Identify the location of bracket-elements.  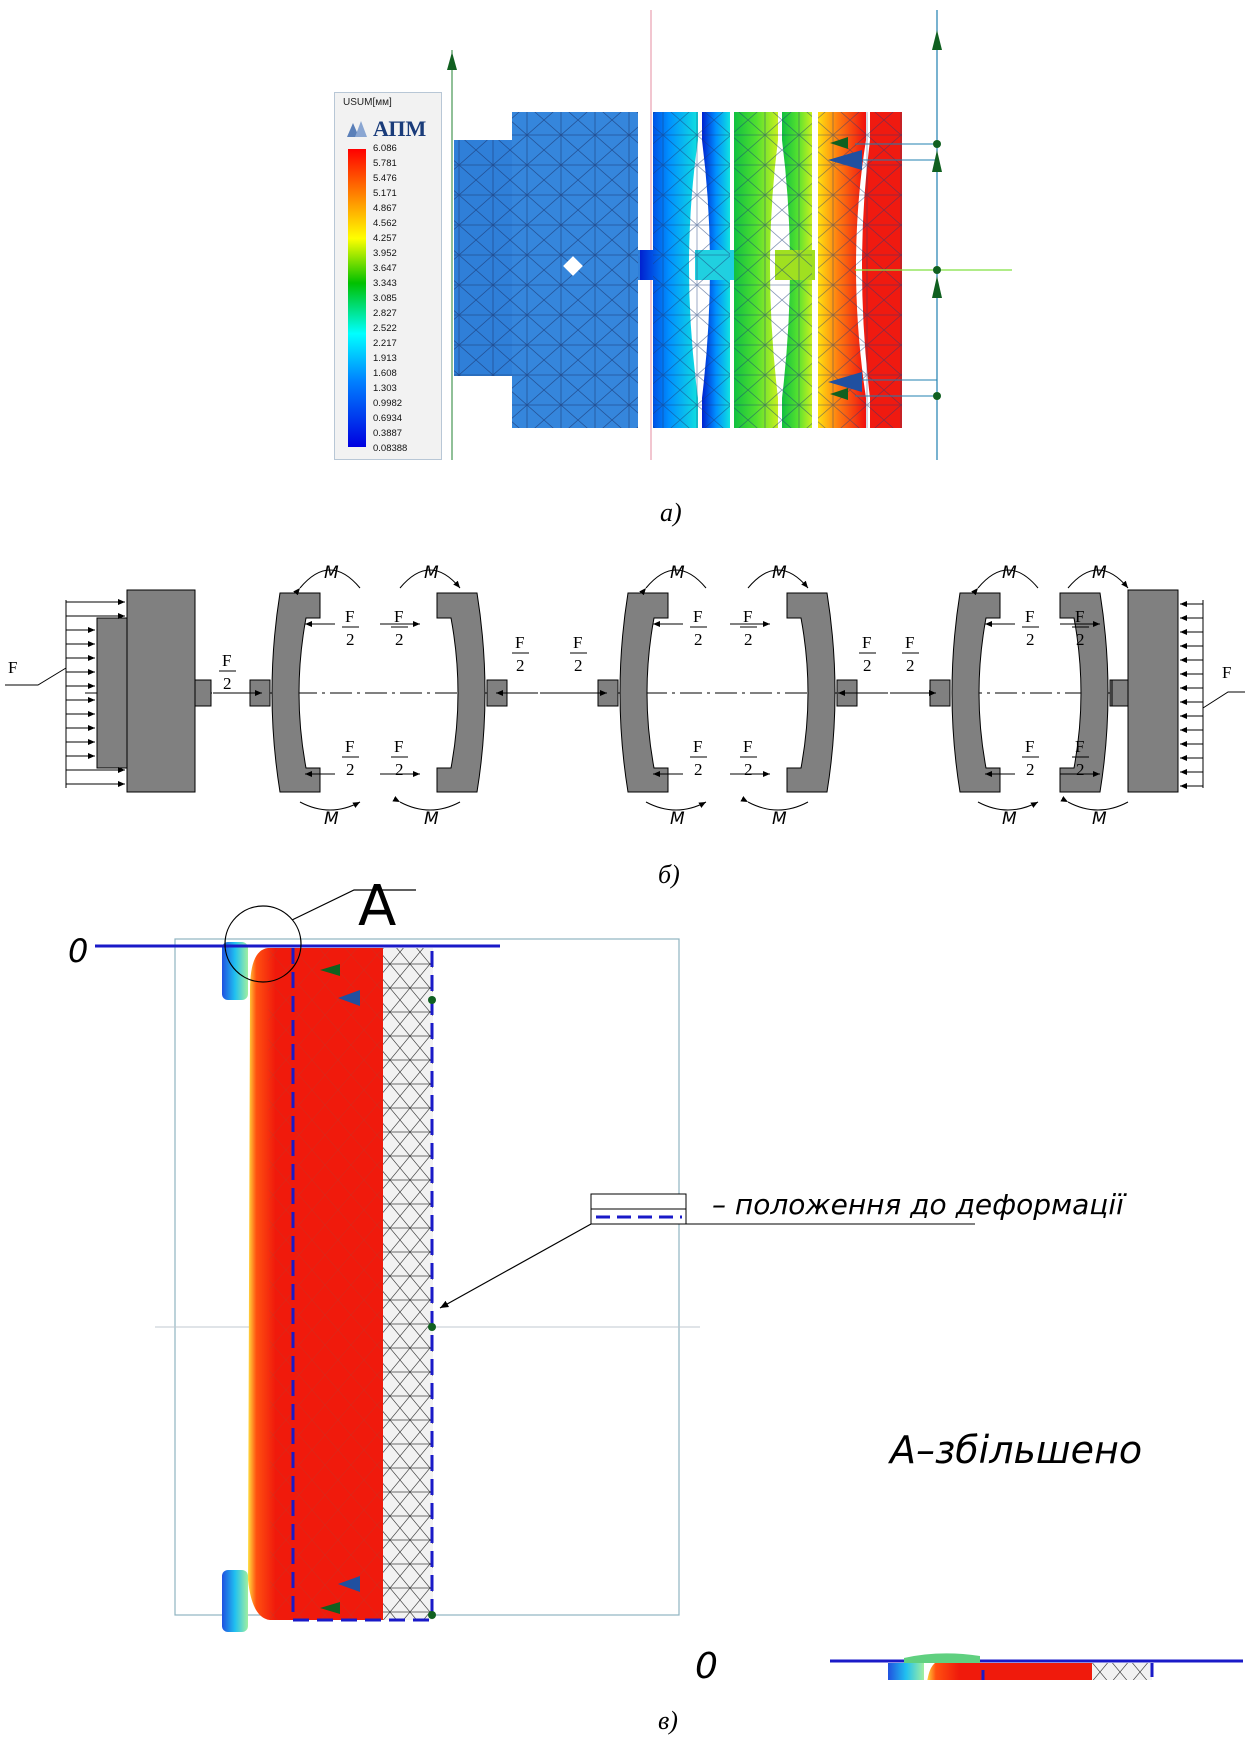
(690, 692).